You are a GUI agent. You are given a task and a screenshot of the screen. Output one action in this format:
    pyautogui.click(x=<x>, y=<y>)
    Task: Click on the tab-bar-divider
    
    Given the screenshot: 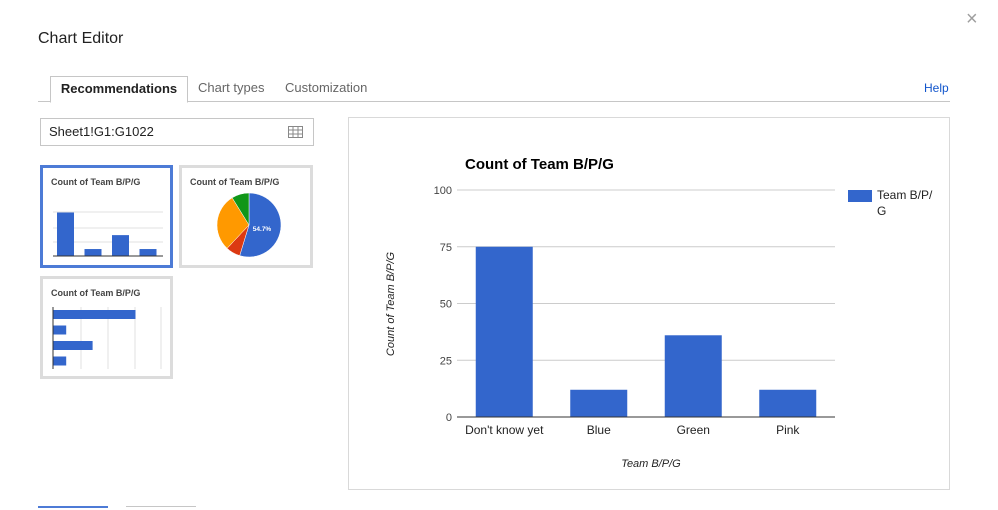 What is the action you would take?
    pyautogui.click(x=494, y=101)
    